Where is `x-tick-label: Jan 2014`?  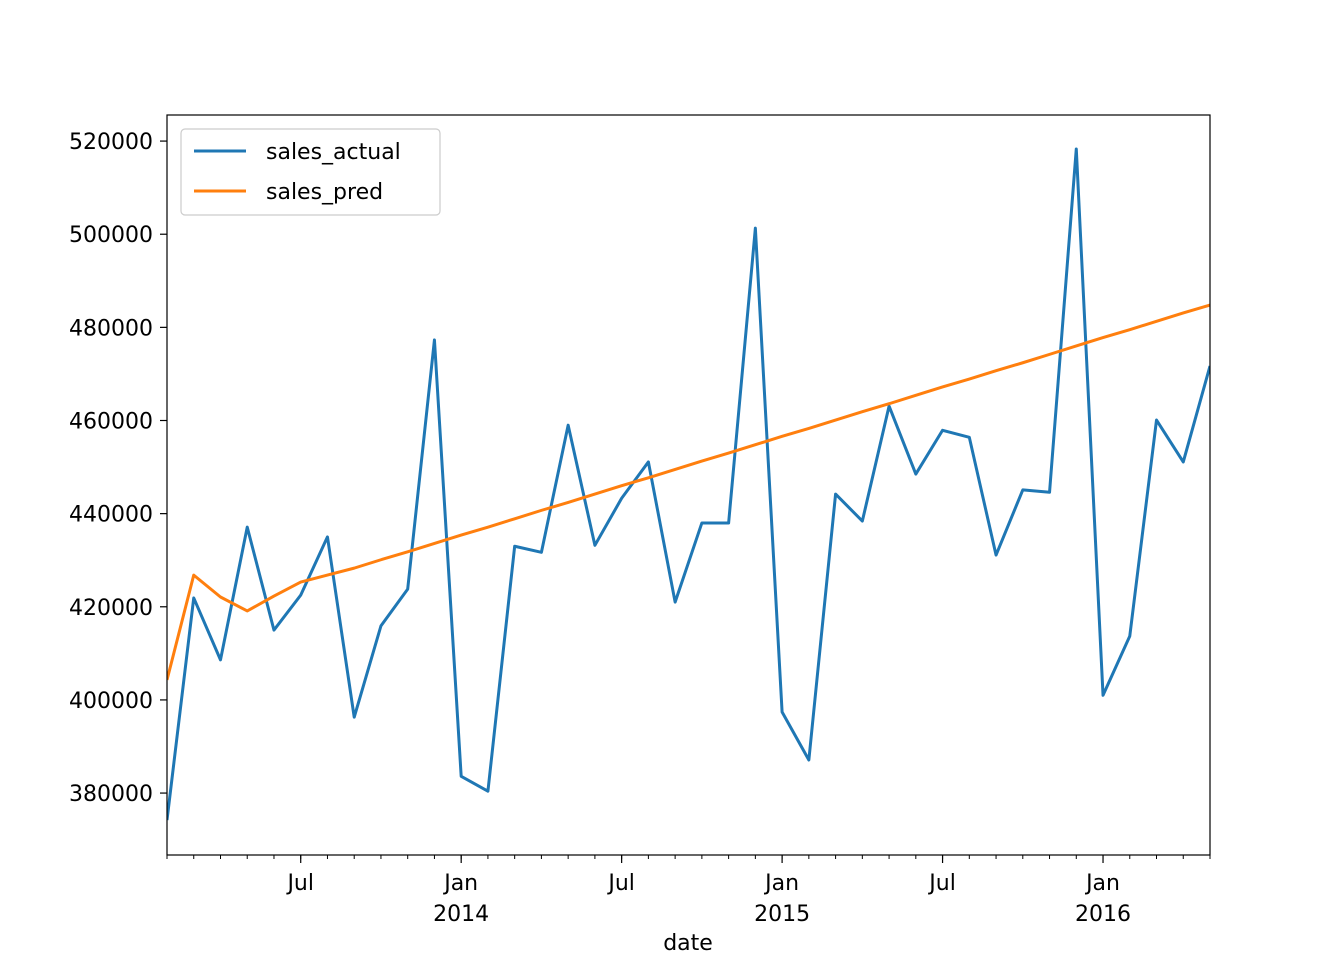 x-tick-label: Jan 2014 is located at coordinates (461, 899).